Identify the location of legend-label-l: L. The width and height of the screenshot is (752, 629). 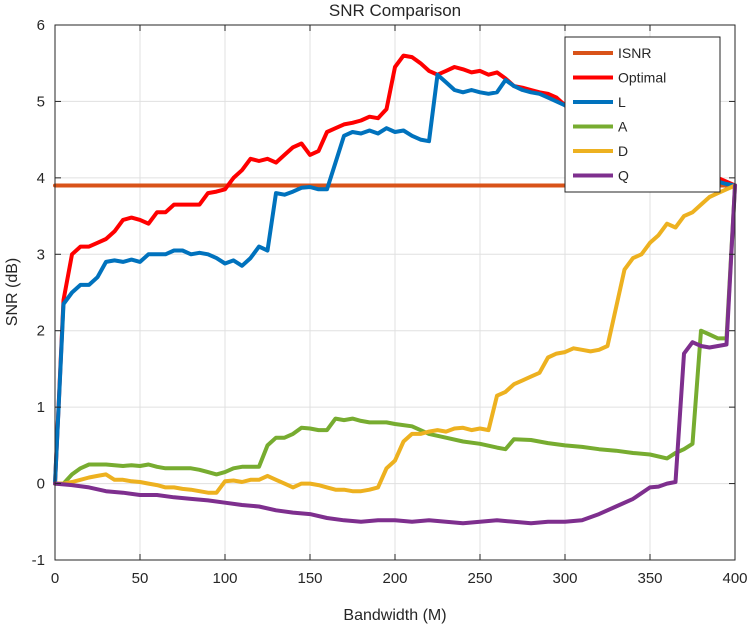
(622, 102).